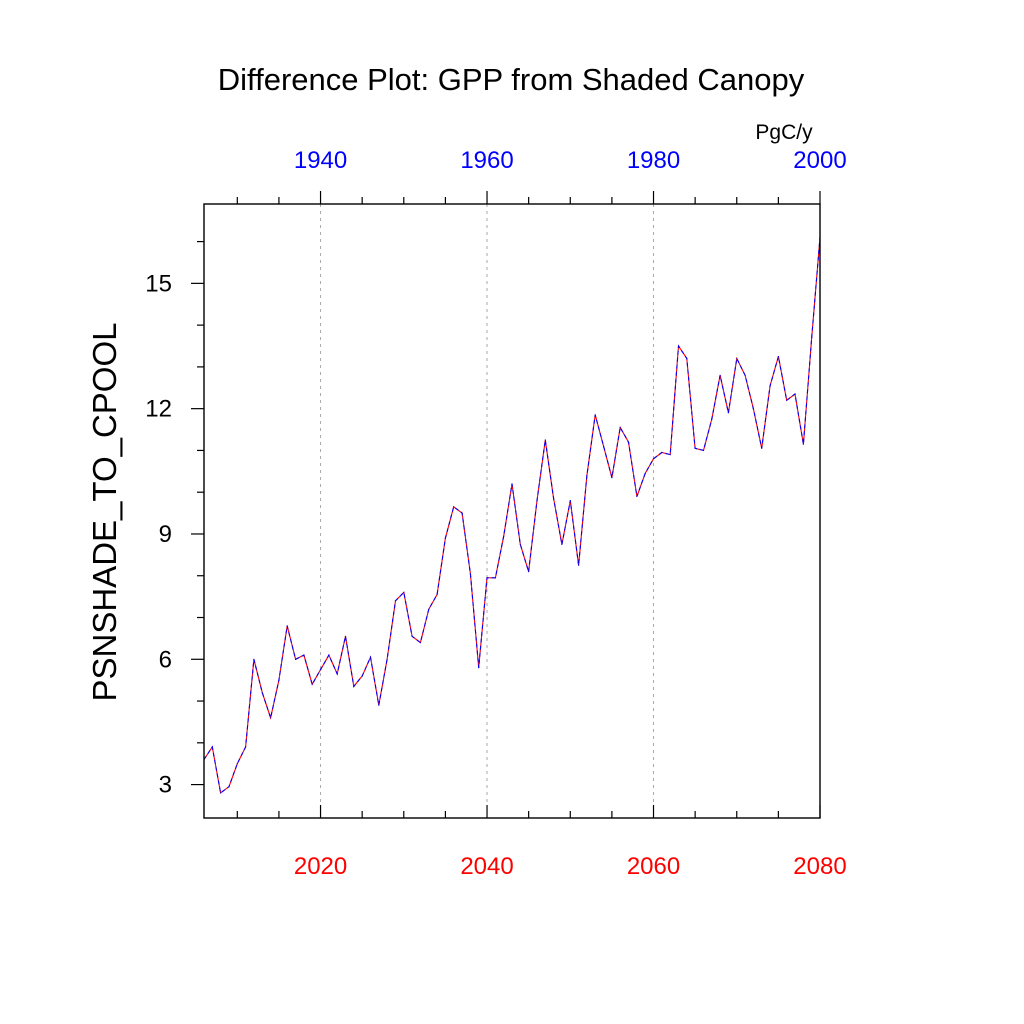 Image resolution: width=1024 pixels, height=1024 pixels. Describe the element at coordinates (104, 511) in the screenshot. I see `y-axis-label: PSNSHADE_TO_CPOOL` at that location.